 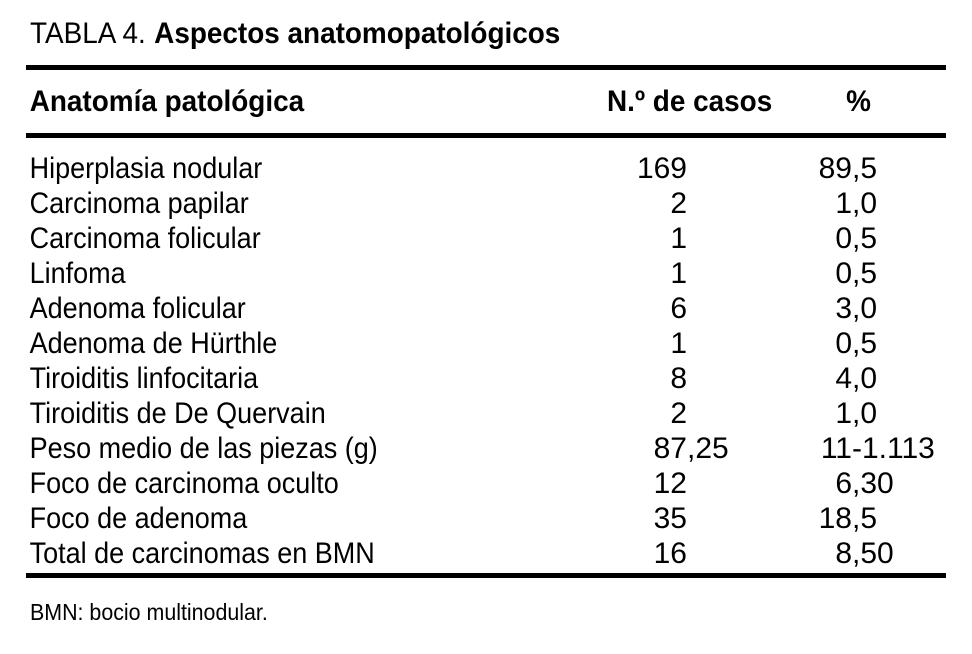 What do you see at coordinates (670, 483) in the screenshot?
I see `cell-cases: 12` at bounding box center [670, 483].